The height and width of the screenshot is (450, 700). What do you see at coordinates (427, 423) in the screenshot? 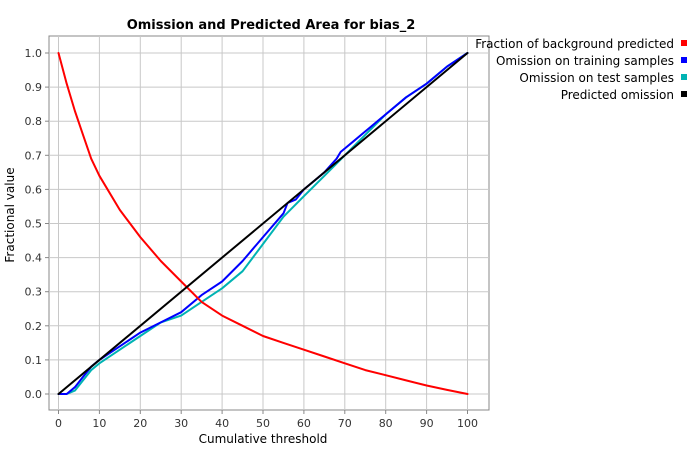
I see `x-tick-label: 90` at bounding box center [427, 423].